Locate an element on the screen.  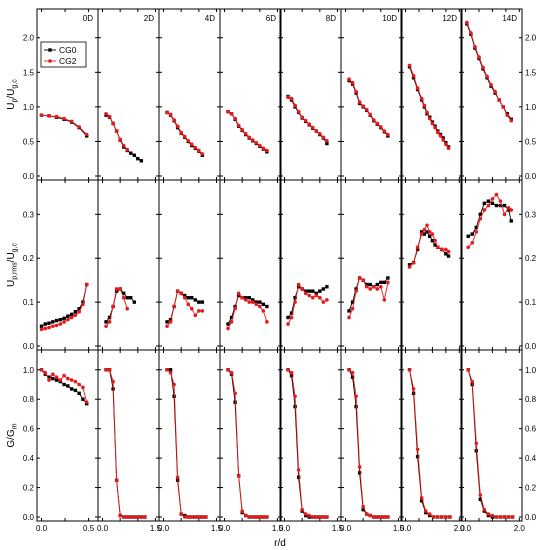
y-tick-label: 0.5 is located at coordinates (531, 141).